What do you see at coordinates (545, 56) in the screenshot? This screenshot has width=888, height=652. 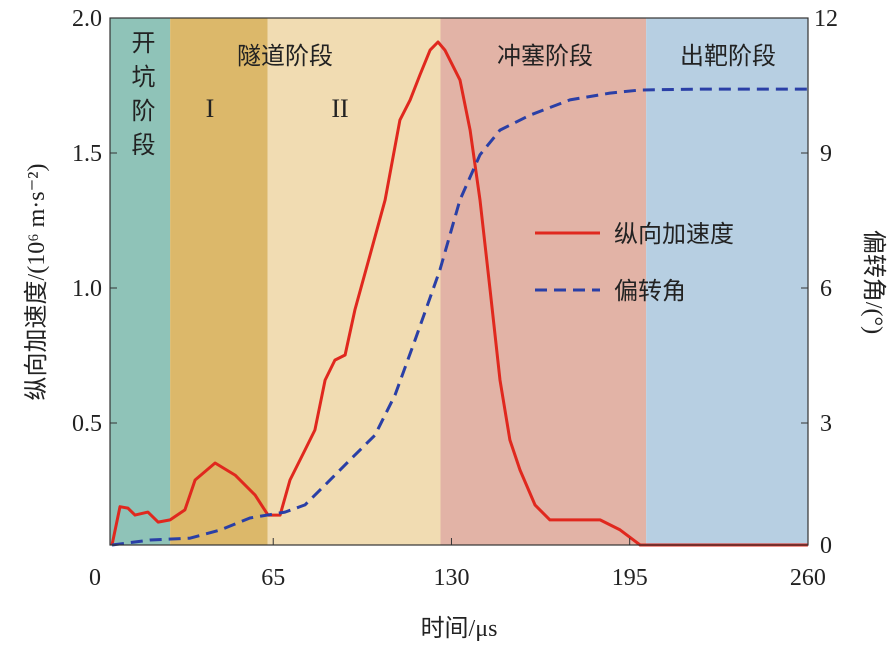 I see `region-label-plug: 冲塞阶段` at bounding box center [545, 56].